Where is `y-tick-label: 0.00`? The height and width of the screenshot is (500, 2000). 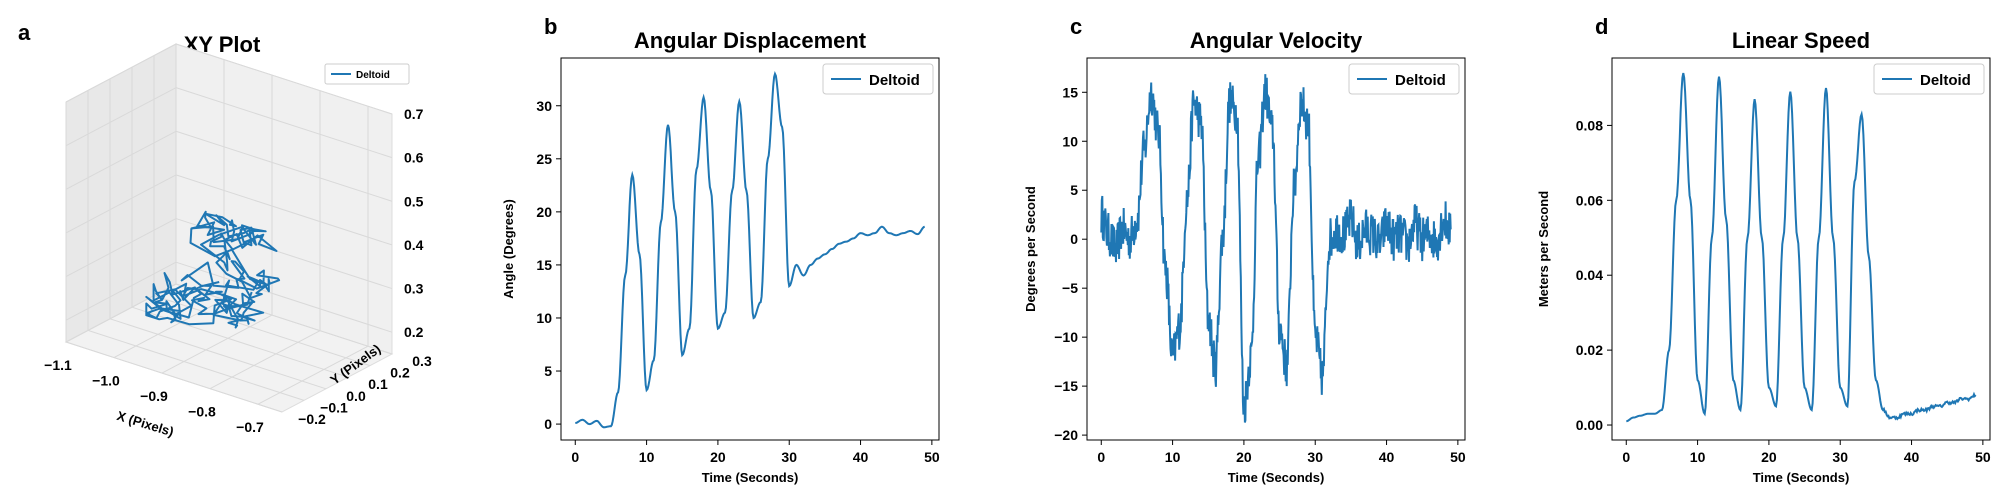
y-tick-label: 0.00 is located at coordinates (1589, 425).